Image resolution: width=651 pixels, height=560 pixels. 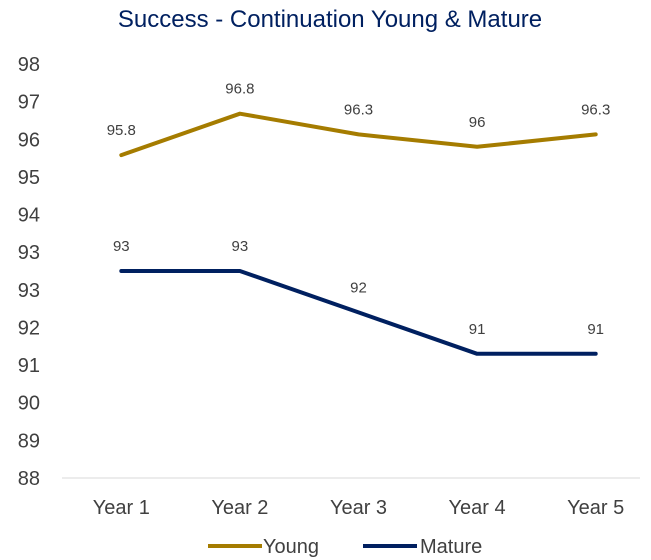 I want to click on y-axis: 88 89 90 91 92 93 93 94 95 96 97 98, so click(x=29, y=272).